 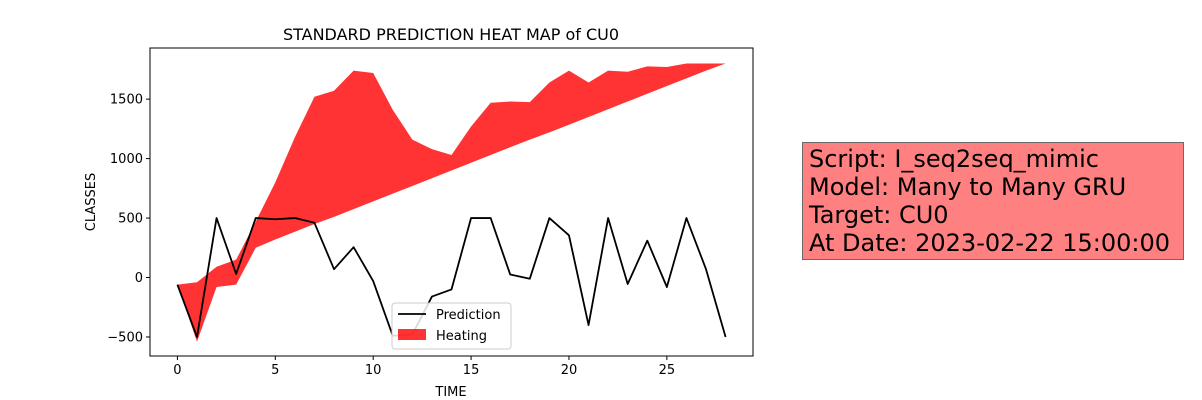 I want to click on x-tick-label: 10, so click(x=373, y=370).